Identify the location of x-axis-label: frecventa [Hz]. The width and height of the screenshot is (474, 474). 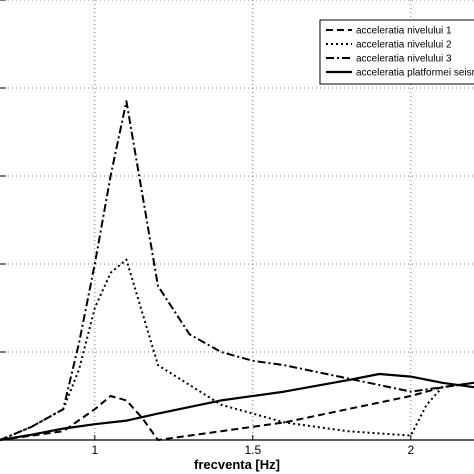
(237, 464).